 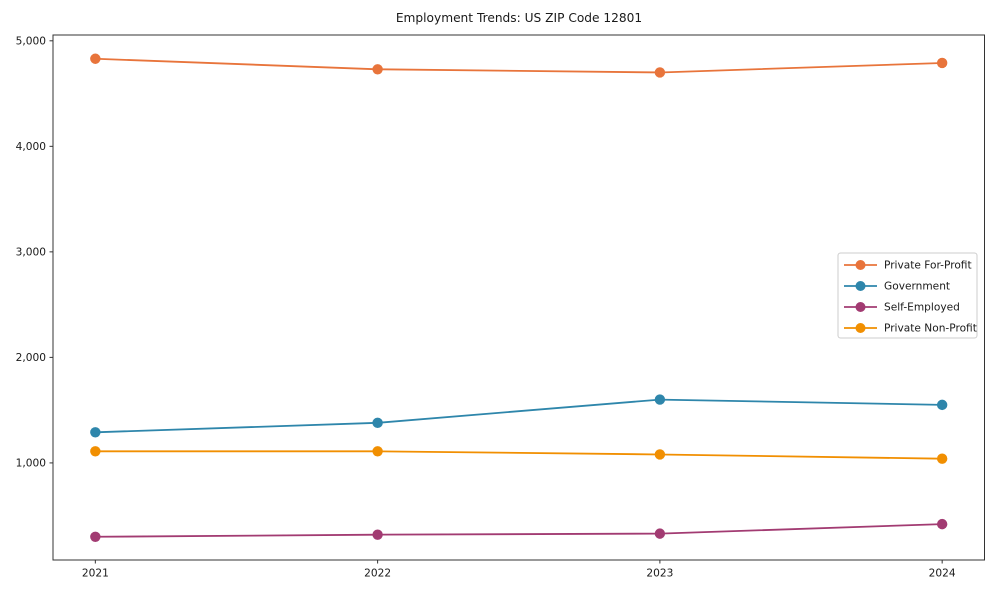 What do you see at coordinates (31, 464) in the screenshot?
I see `y-tick-label: 1,000` at bounding box center [31, 464].